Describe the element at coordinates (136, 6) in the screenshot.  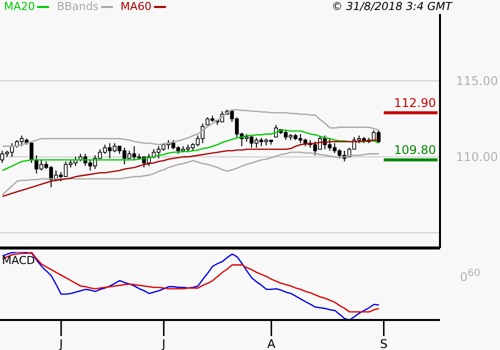
I see `legend-label: MA60` at that location.